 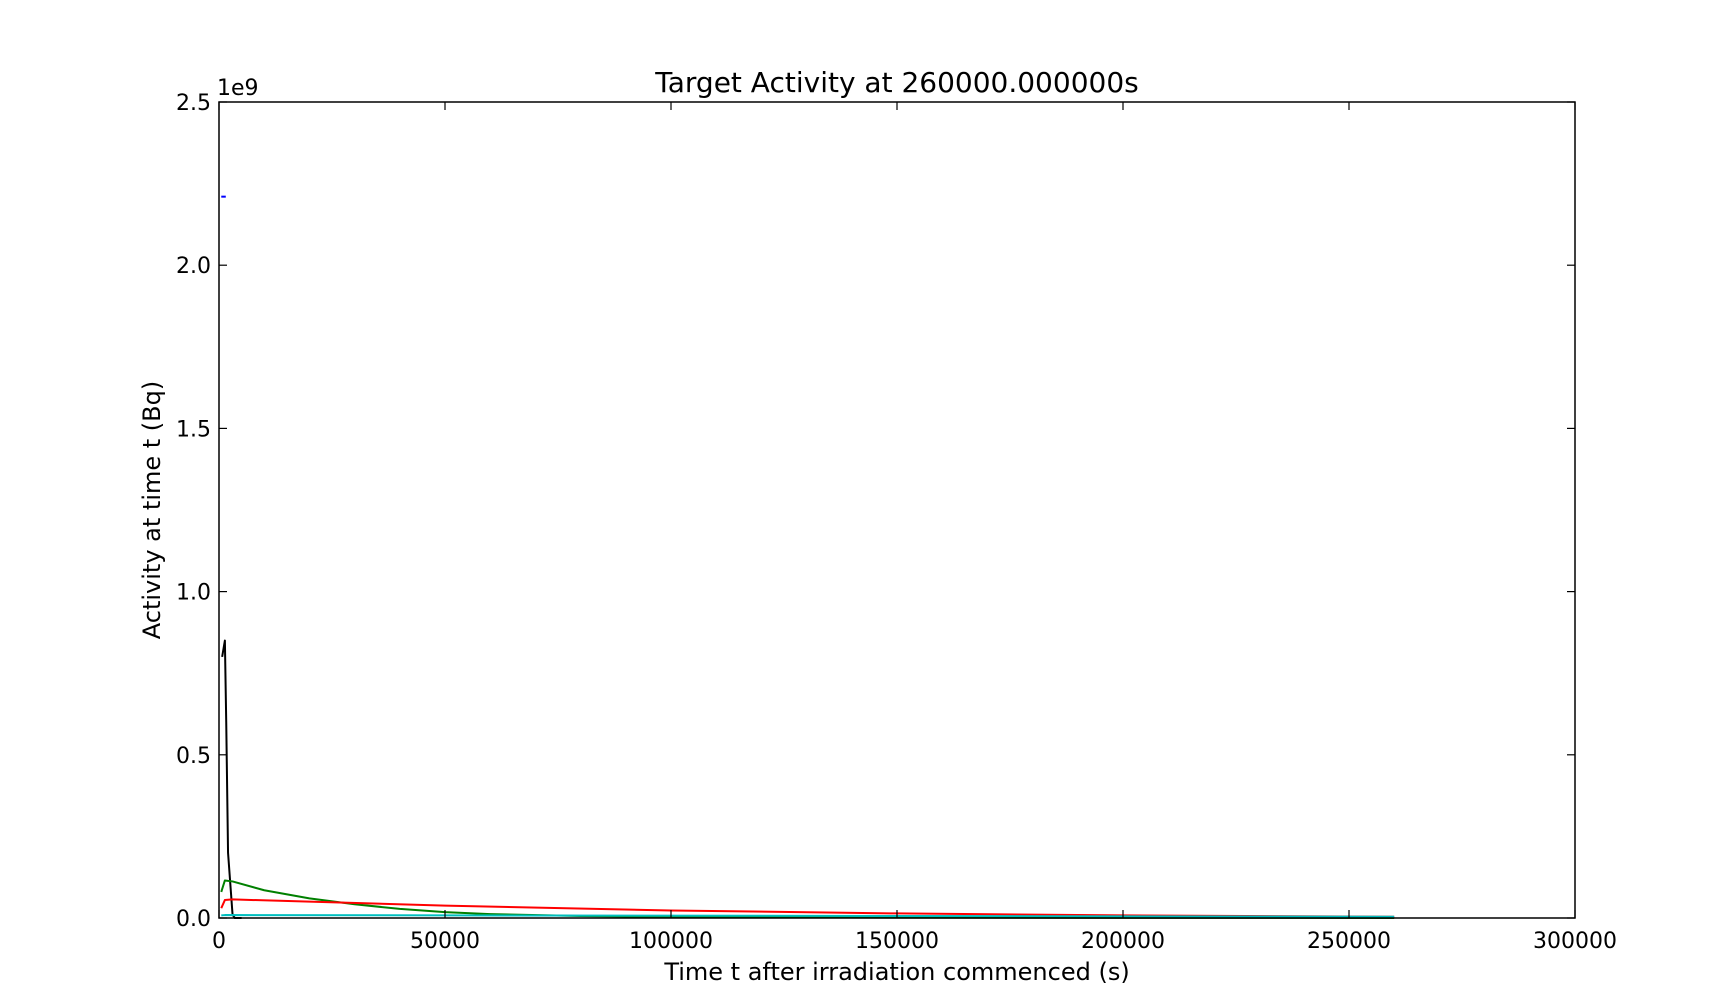 What do you see at coordinates (1123, 941) in the screenshot?
I see `x-tick-label: 200000` at bounding box center [1123, 941].